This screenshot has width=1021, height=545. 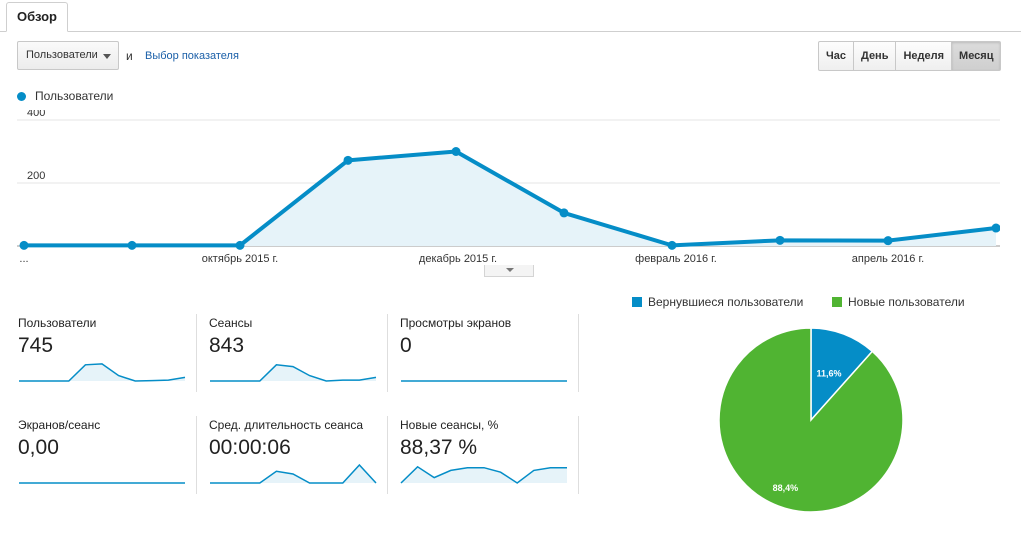 What do you see at coordinates (37, 17) in the screenshot?
I see `tab-overview: Обзор` at bounding box center [37, 17].